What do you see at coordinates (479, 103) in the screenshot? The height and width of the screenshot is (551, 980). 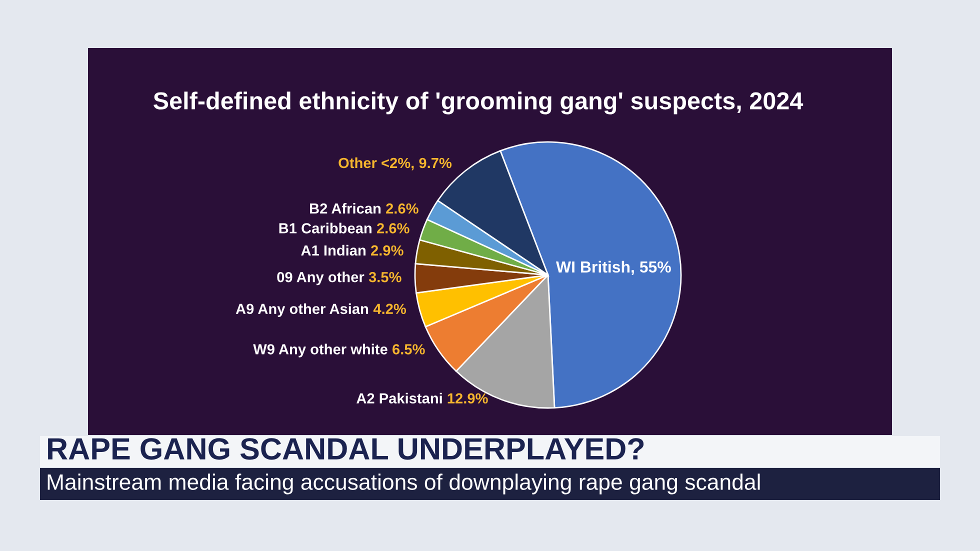 I see `chart-title: Self-defined ethnicity of 'grooming gang' suspects, 2024` at bounding box center [479, 103].